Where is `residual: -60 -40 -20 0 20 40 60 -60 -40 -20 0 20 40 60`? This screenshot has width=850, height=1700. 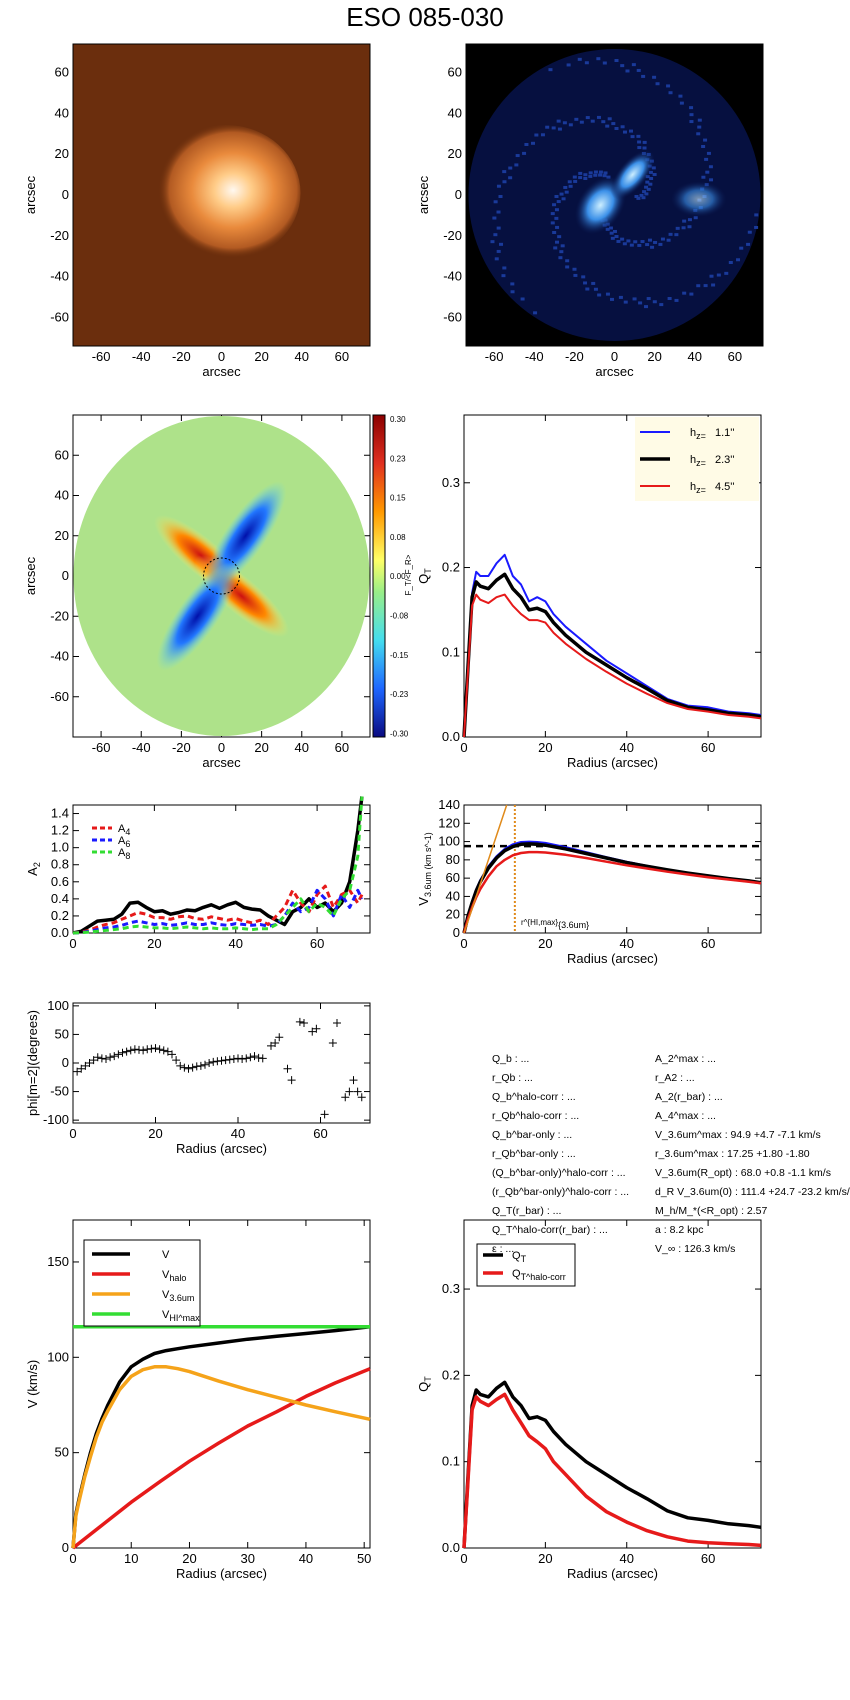
residual: -60 -40 -20 0 20 40 60 -60 -40 -20 0 20 40 60 is located at coordinates (603, 203).